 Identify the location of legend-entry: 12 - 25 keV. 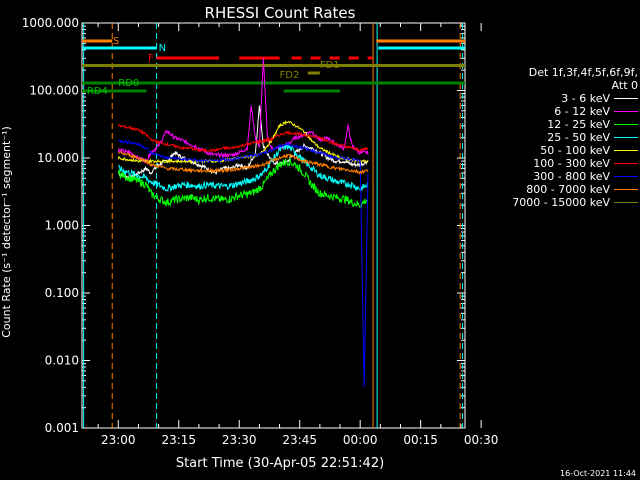
(558, 124).